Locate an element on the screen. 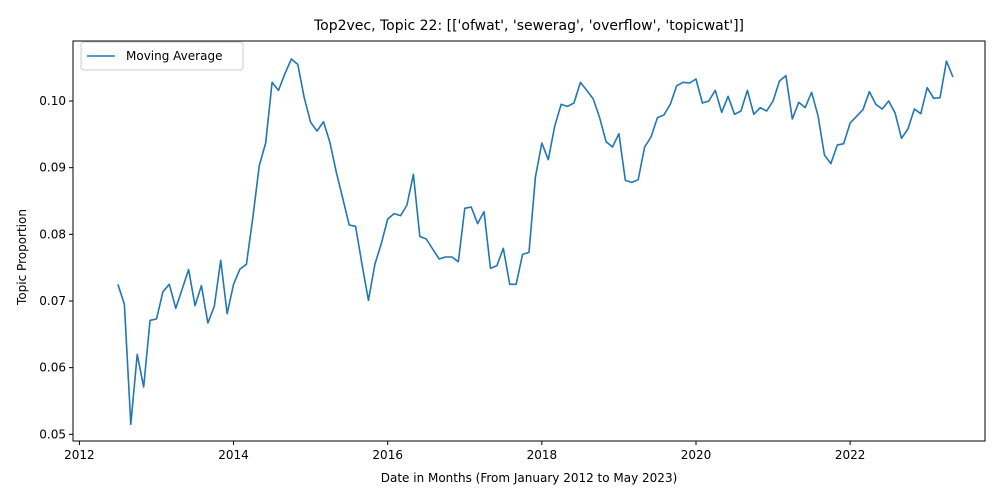  x-tick-label: 2012 is located at coordinates (79, 455).